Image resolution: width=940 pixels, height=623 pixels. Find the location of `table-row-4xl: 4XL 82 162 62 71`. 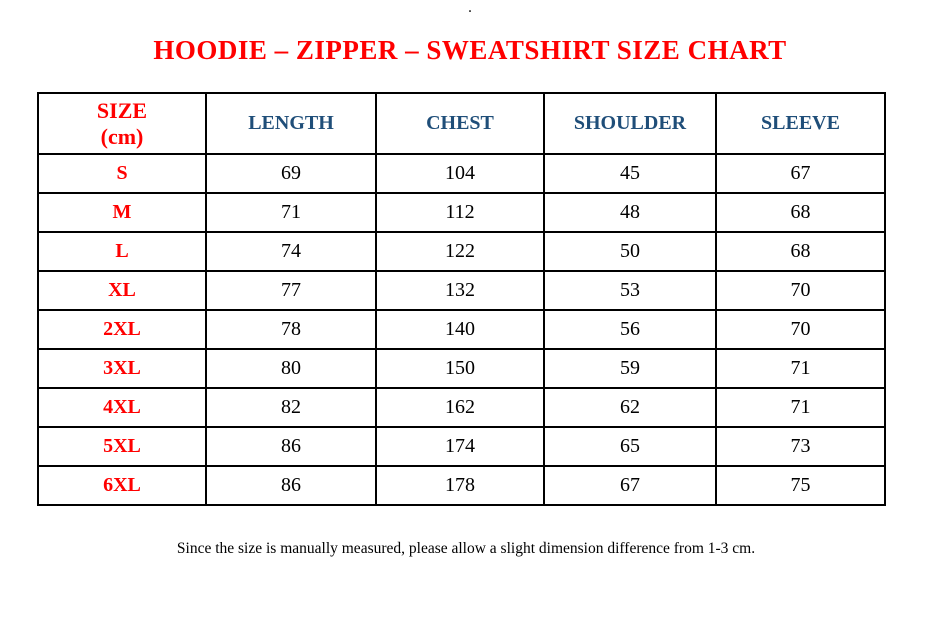

table-row-4xl: 4XL 82 162 62 71 is located at coordinates (461, 407).